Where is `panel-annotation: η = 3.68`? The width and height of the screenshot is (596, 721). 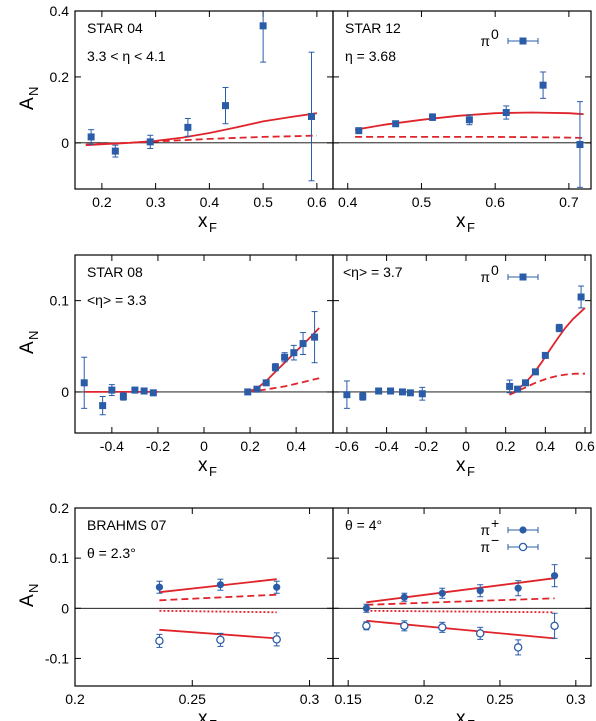 panel-annotation: η = 3.68 is located at coordinates (370, 56).